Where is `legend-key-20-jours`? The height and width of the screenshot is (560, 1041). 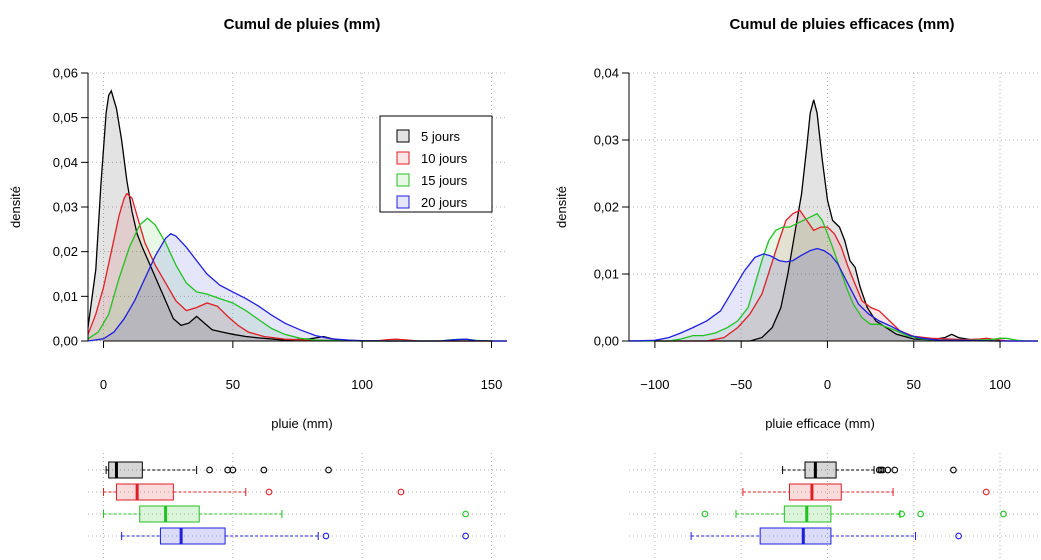
legend-key-20-jours is located at coordinates (403, 202).